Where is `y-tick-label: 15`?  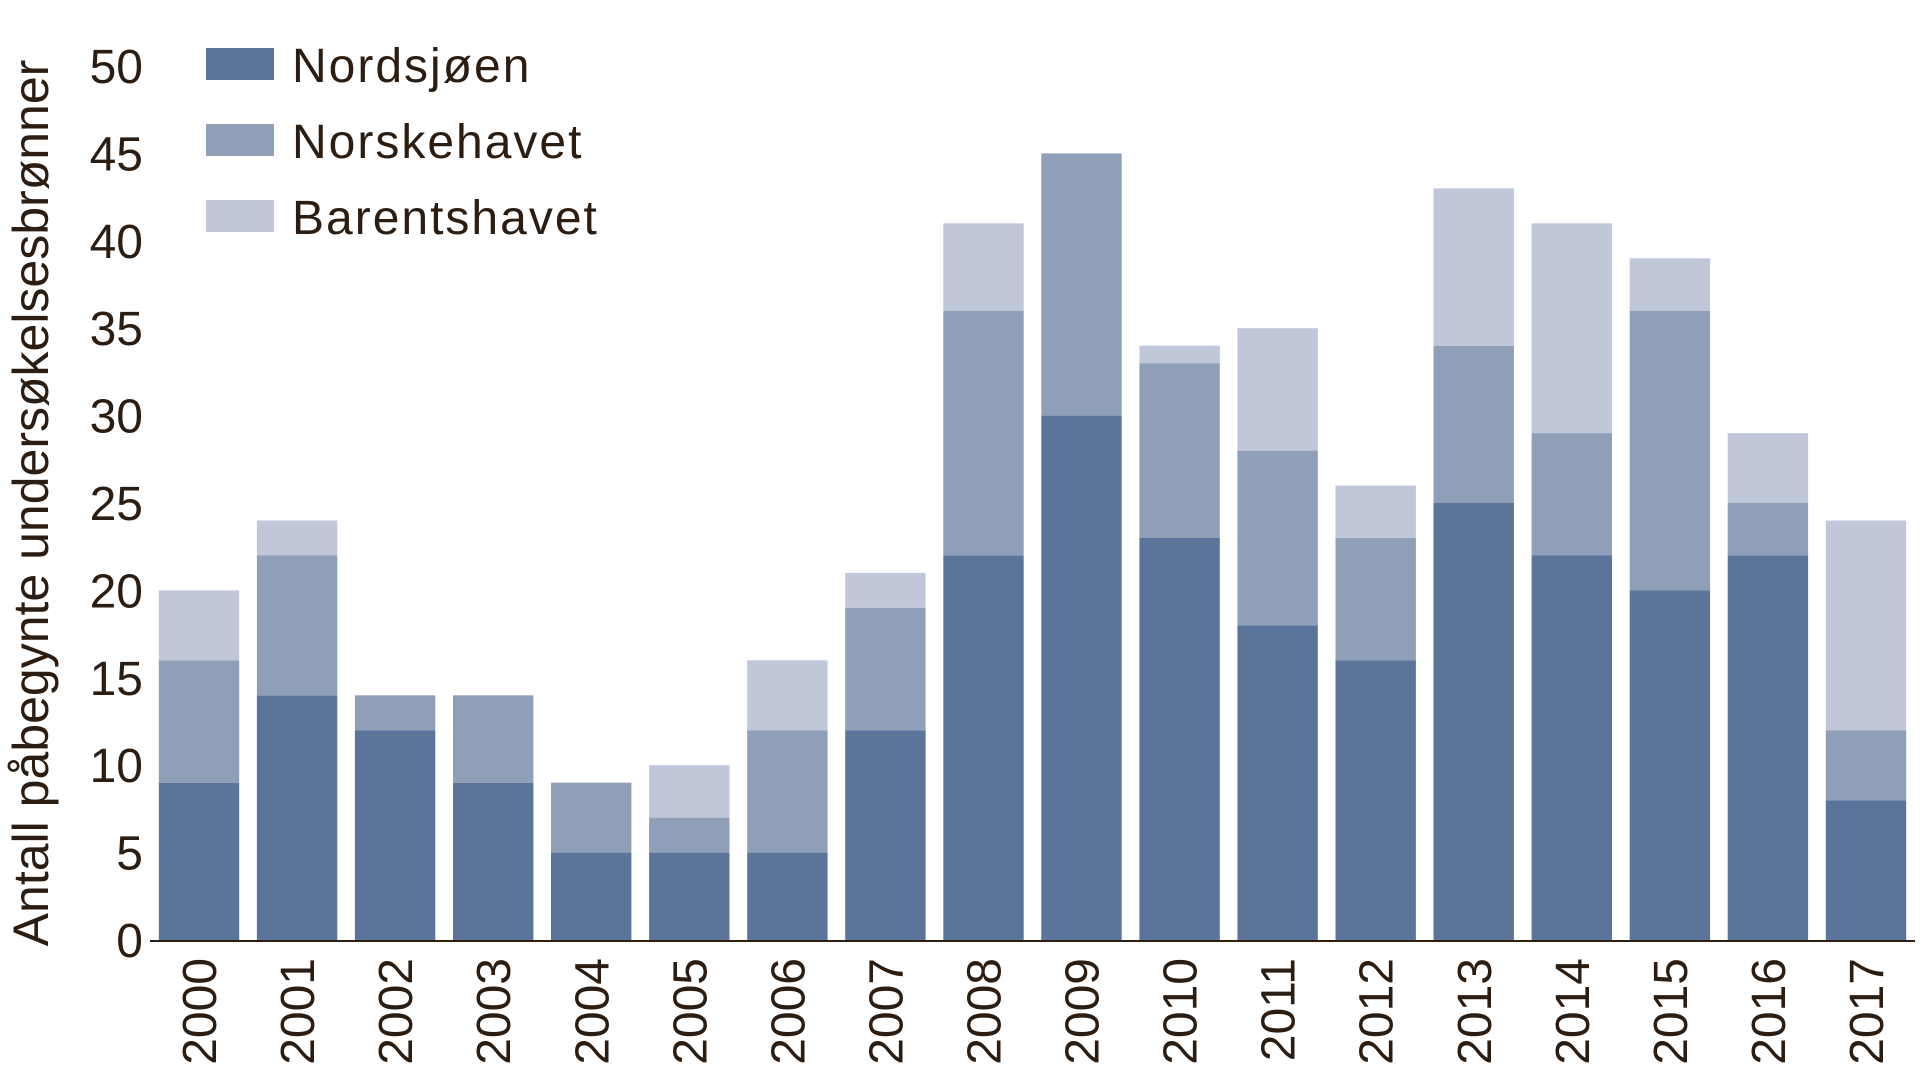 y-tick-label: 15 is located at coordinates (116, 679).